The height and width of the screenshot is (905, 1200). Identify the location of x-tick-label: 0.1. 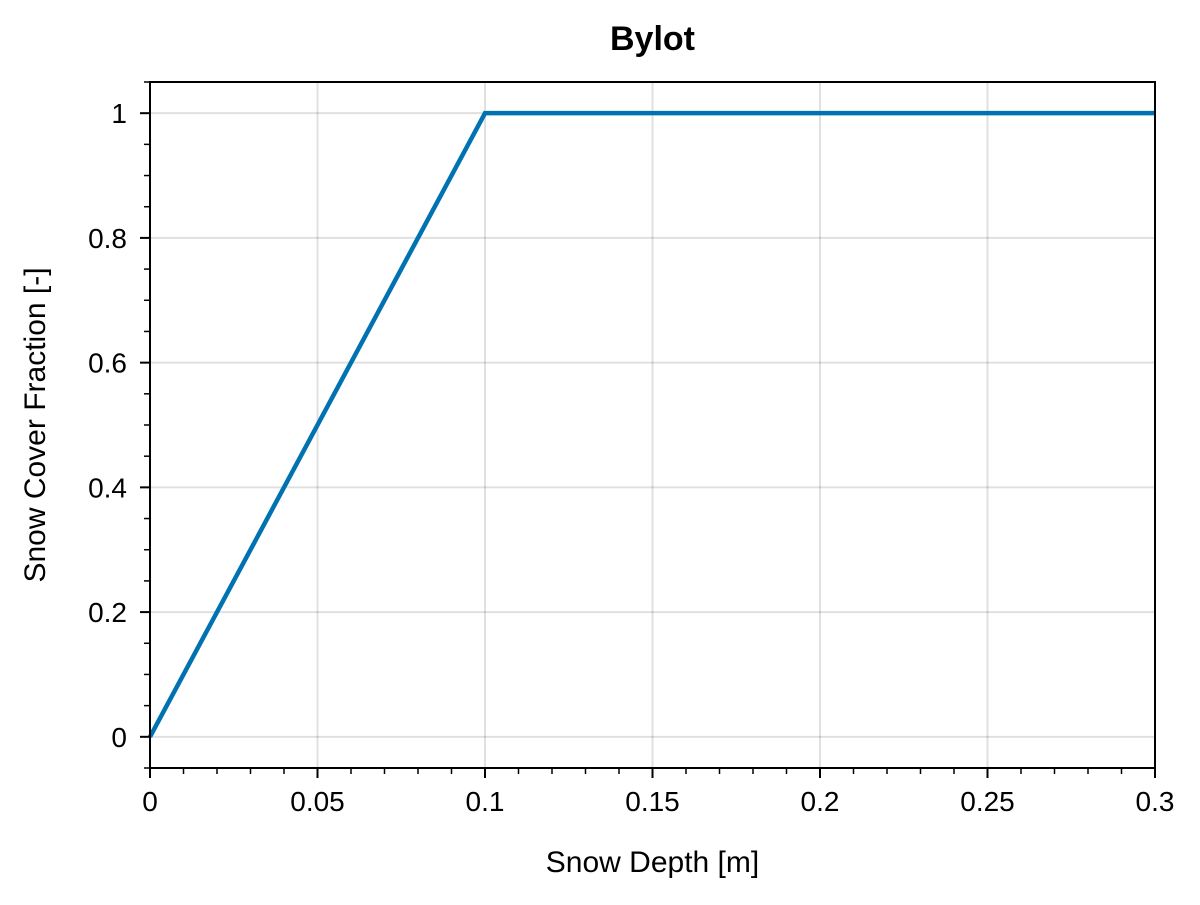
(485, 801).